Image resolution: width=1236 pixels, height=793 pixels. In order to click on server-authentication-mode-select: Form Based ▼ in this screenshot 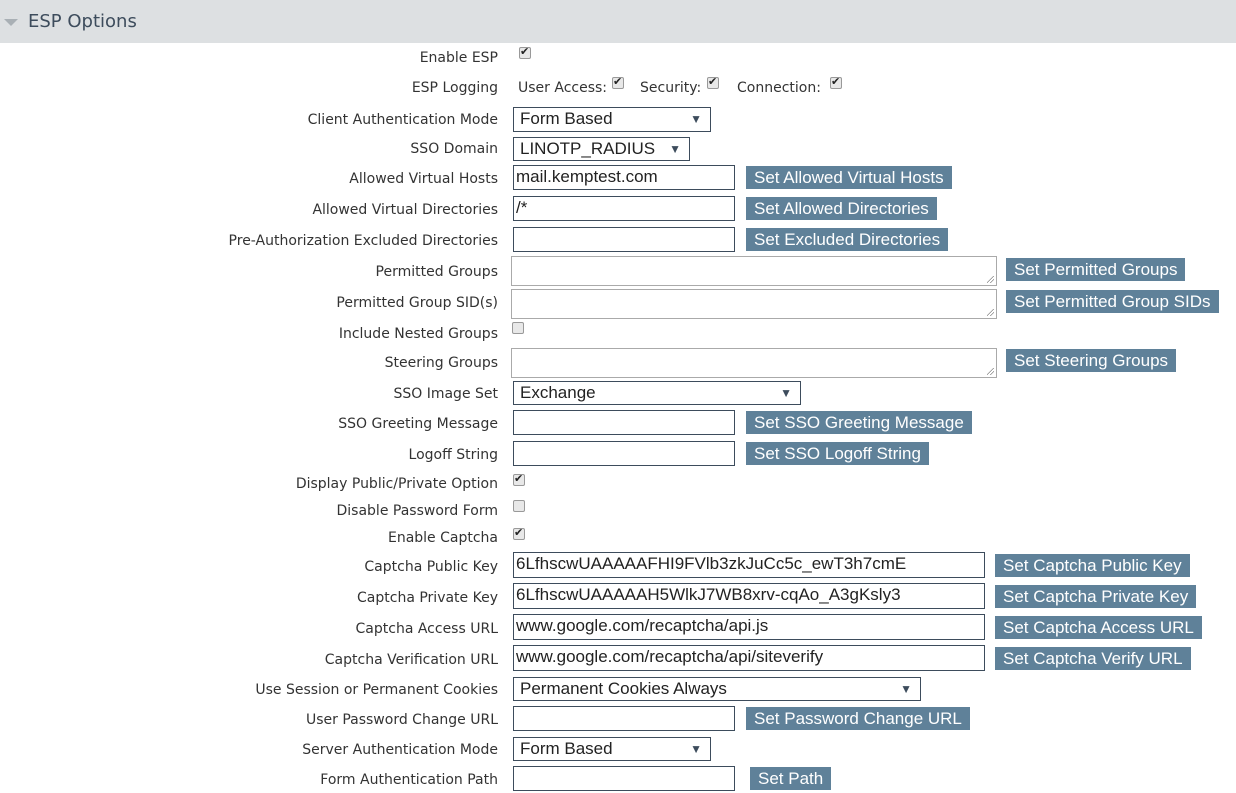, I will do `click(612, 749)`.